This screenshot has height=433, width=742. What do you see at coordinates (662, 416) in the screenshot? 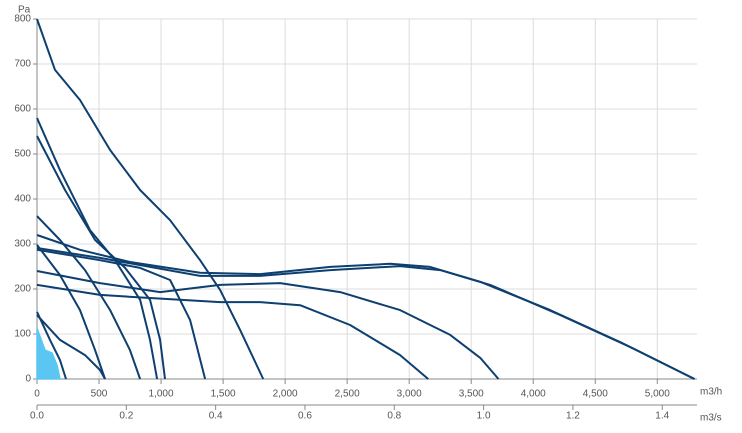
I see `x2-tick-label: 1.4` at bounding box center [662, 416].